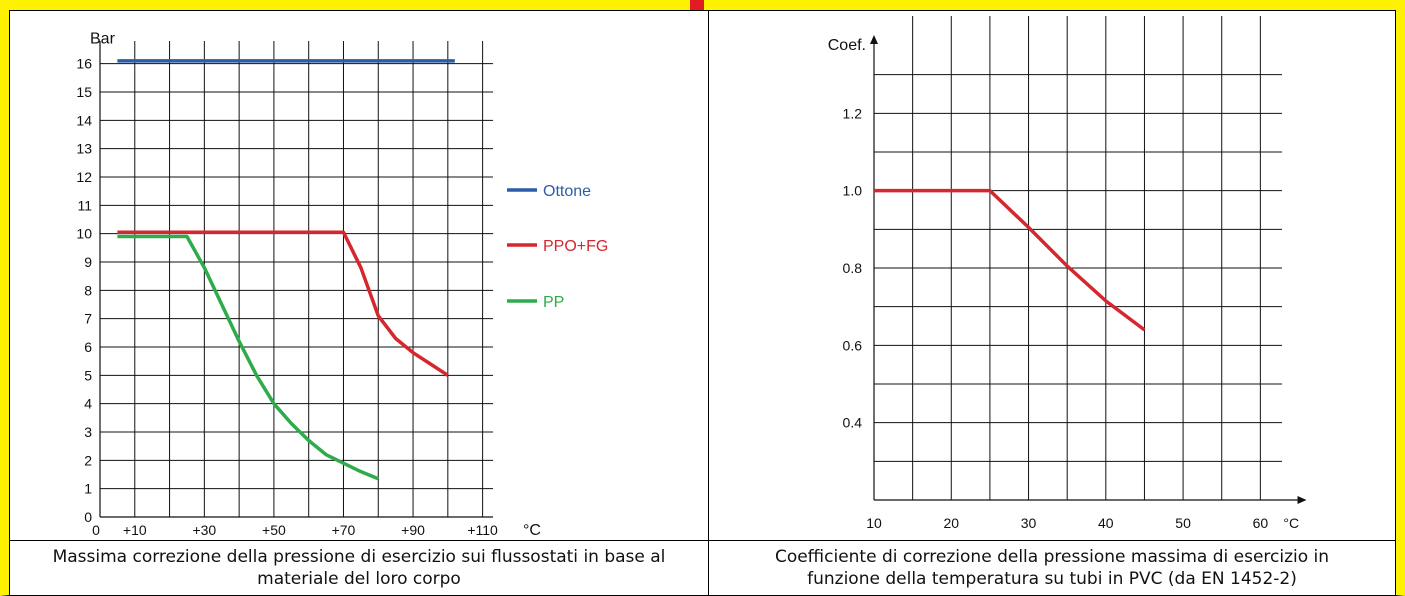  I want to click on series-line-coefficient, so click(1010, 260).